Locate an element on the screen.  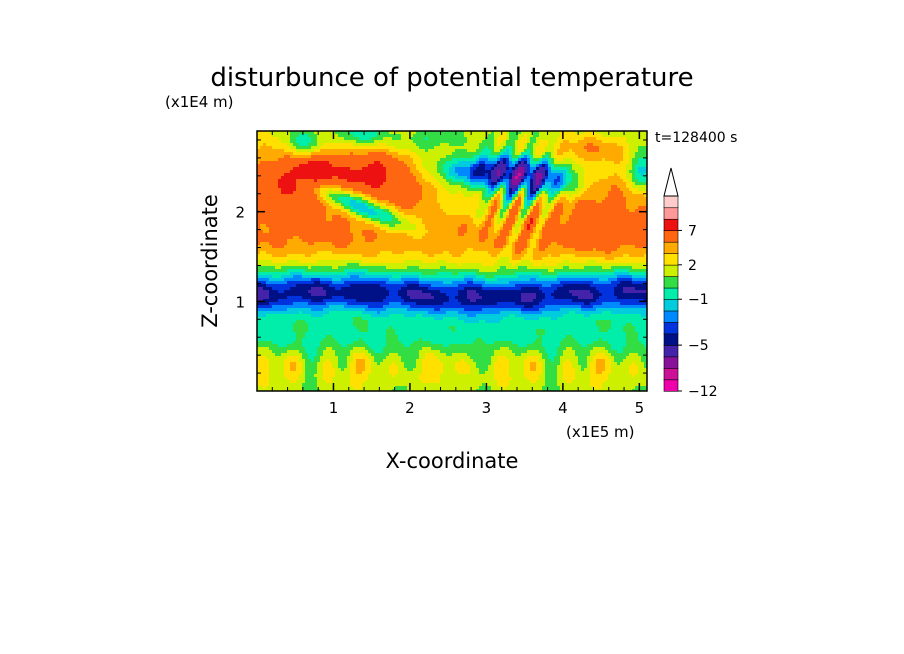
x-tick-label: 2 is located at coordinates (410, 408).